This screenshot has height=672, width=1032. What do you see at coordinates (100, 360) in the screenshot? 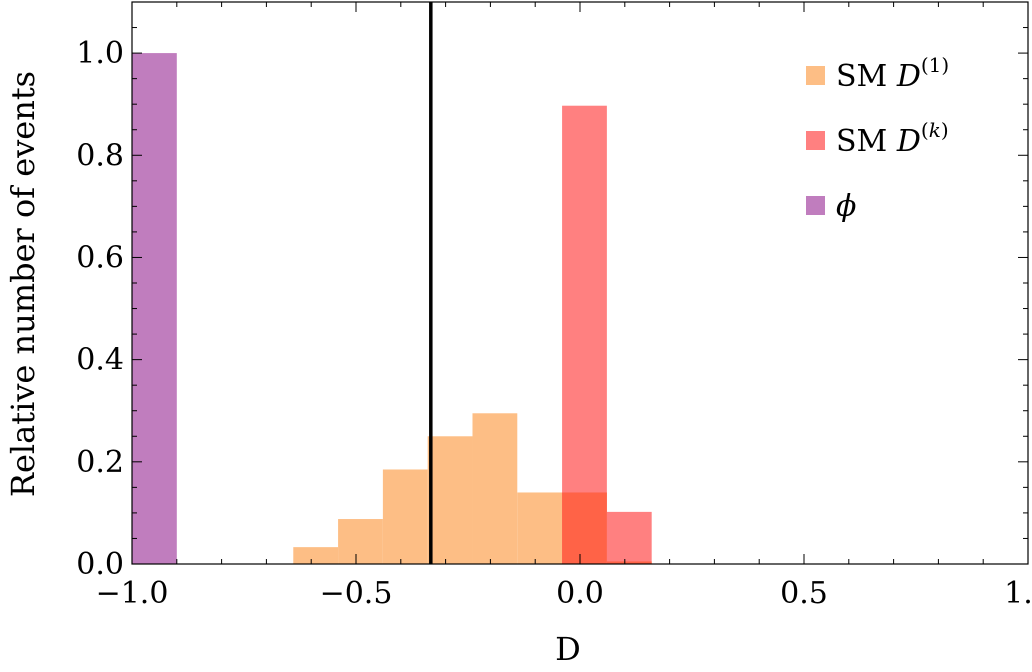
I see `y-tick-label: 0.4` at bounding box center [100, 360].